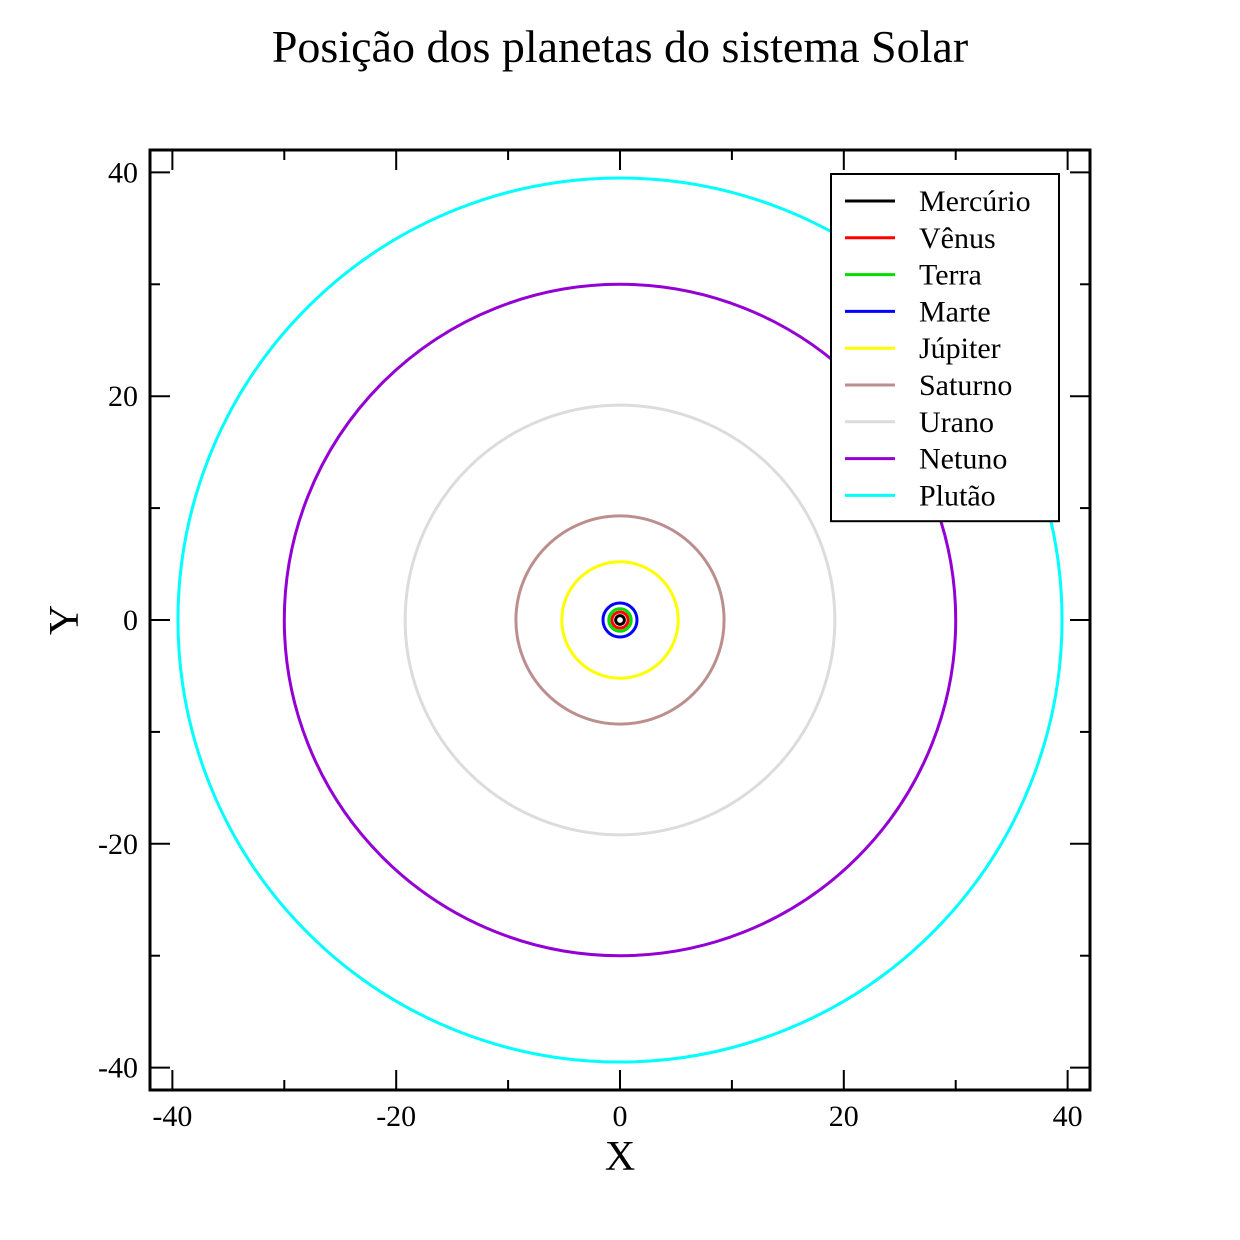  What do you see at coordinates (65, 620) in the screenshot?
I see `y-axis-label: Y` at bounding box center [65, 620].